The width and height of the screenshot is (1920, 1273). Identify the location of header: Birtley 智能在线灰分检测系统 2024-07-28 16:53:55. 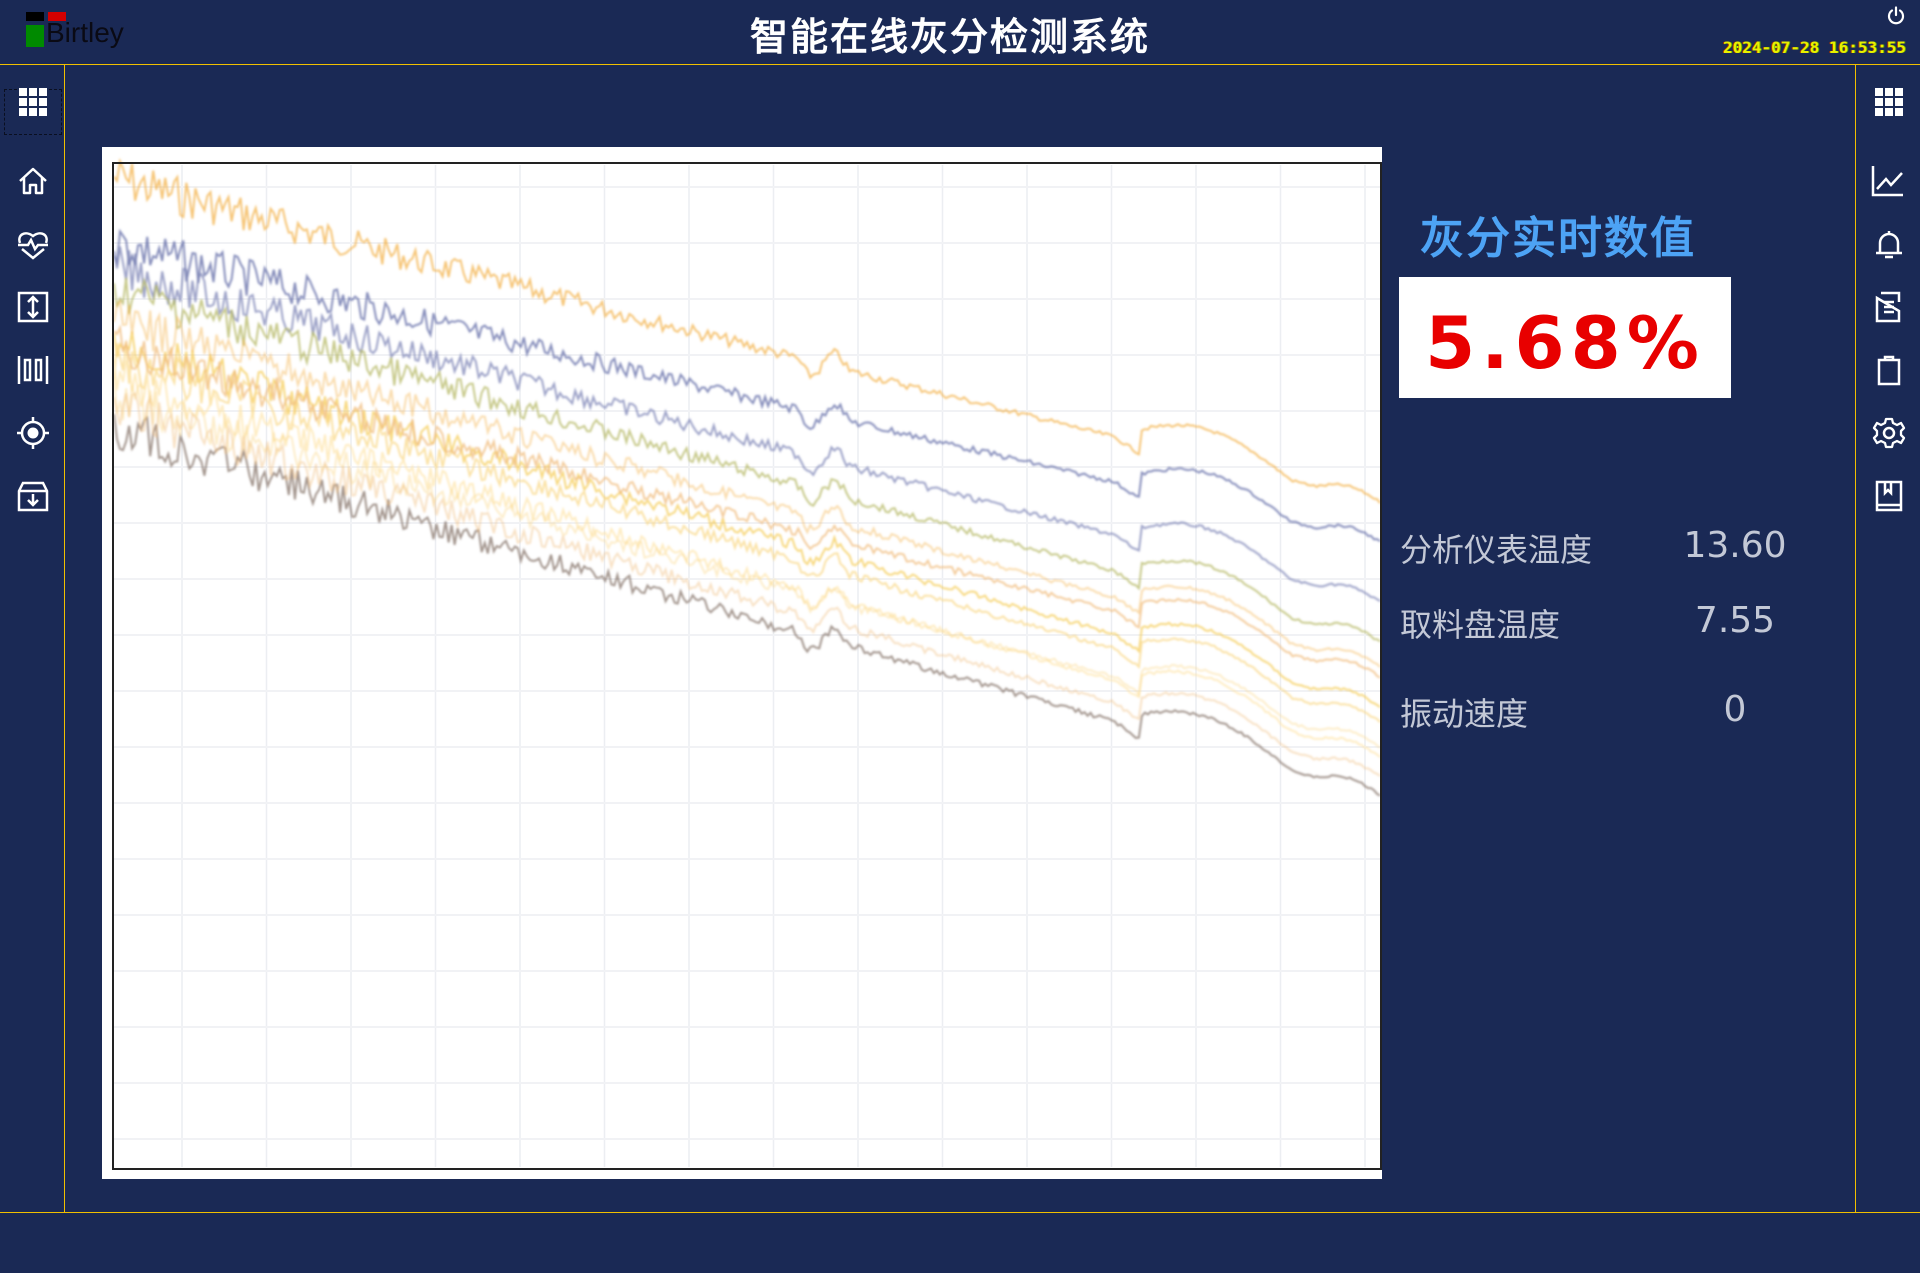
(960, 32).